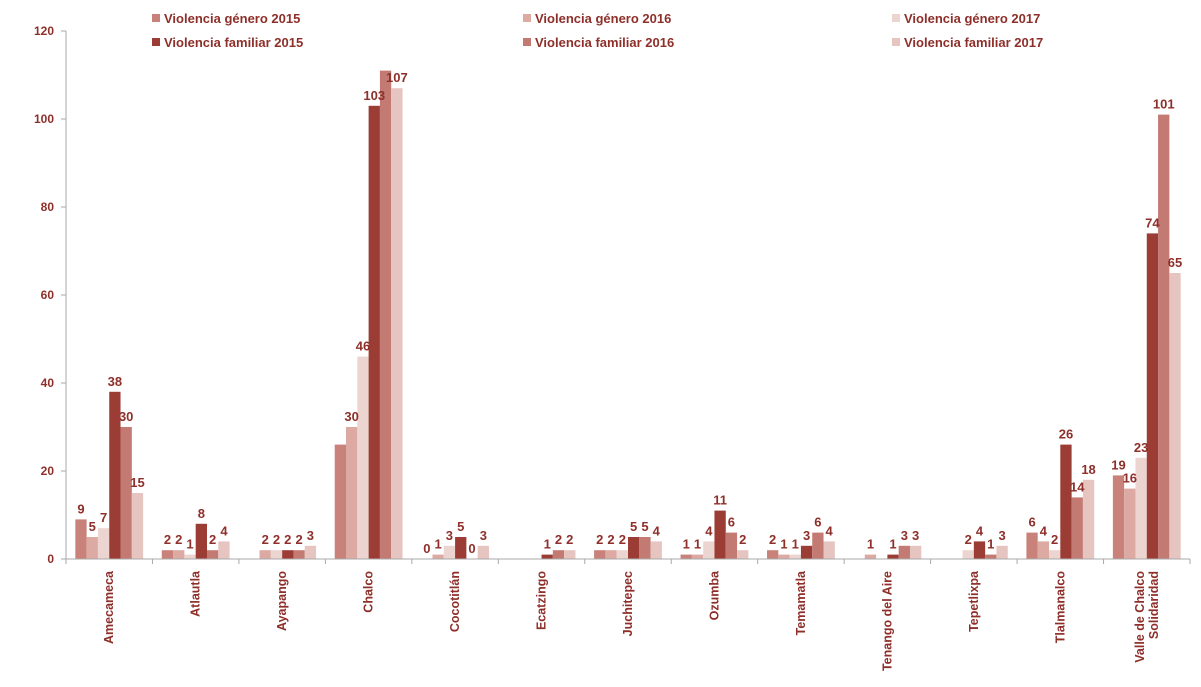 Image resolution: width=1201 pixels, height=687 pixels. I want to click on data-label: 5, so click(633, 526).